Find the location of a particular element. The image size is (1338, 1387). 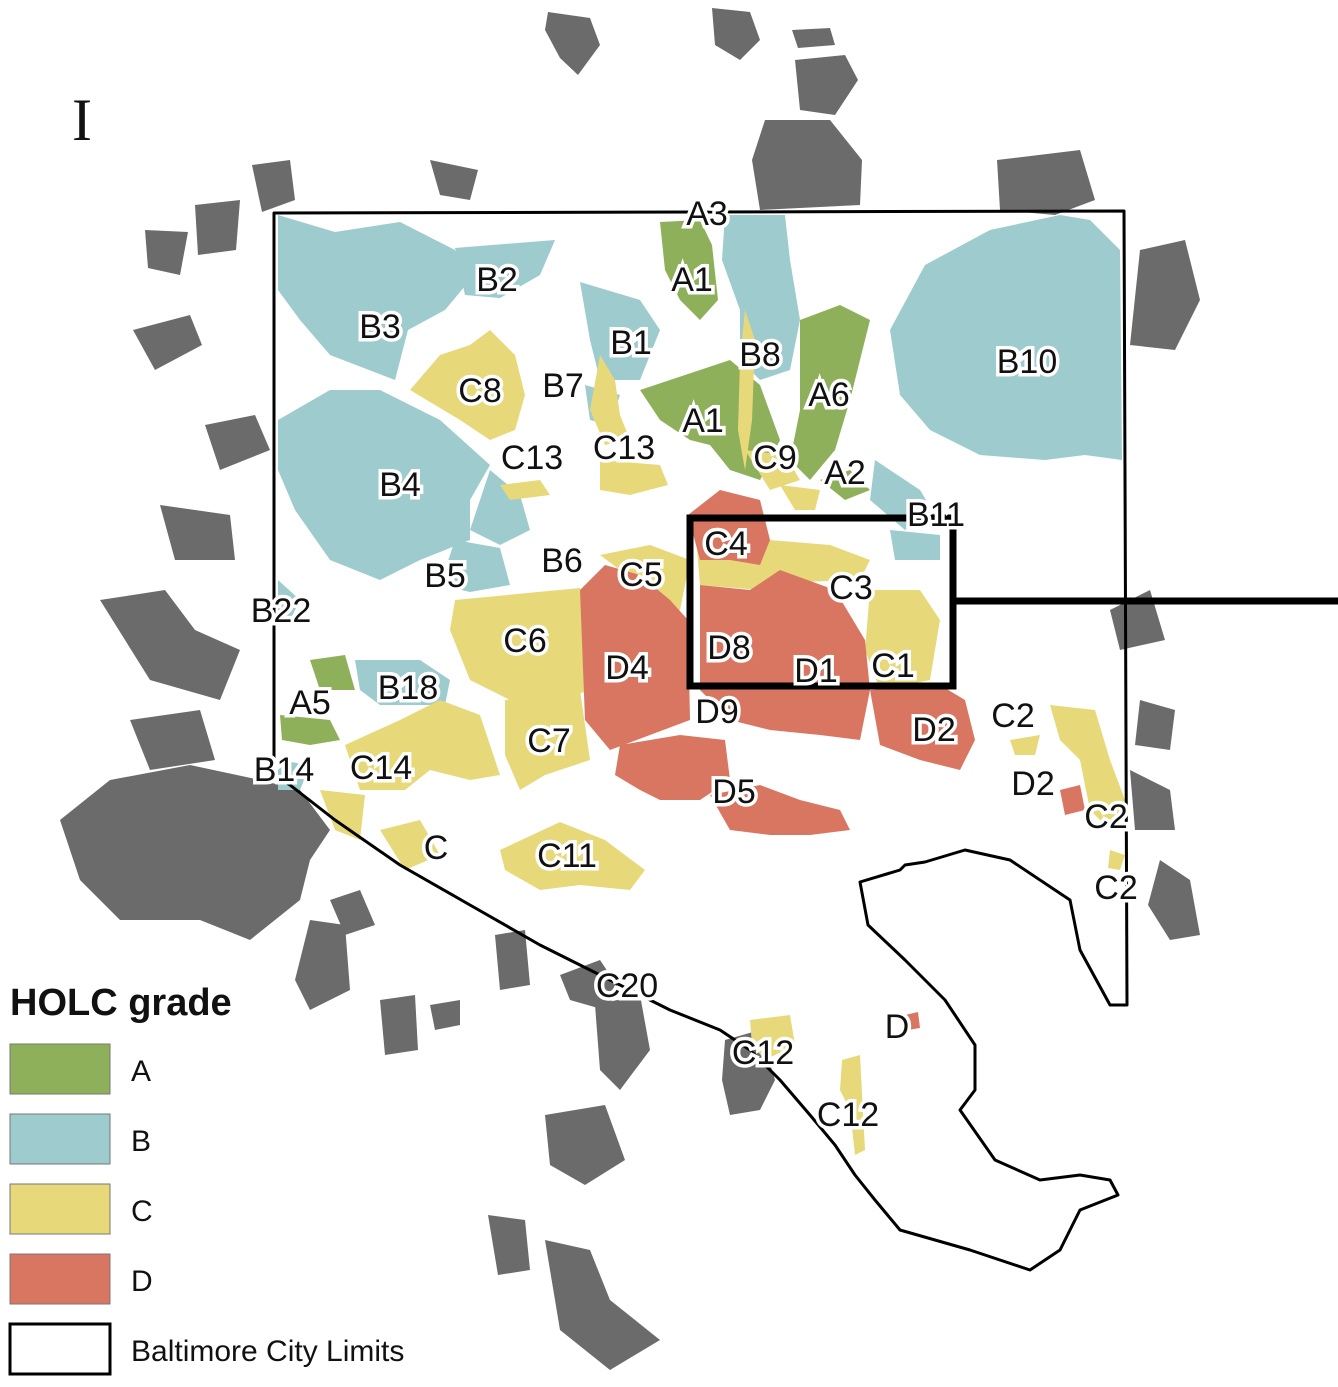

zone-label: C20 is located at coordinates (627, 986).